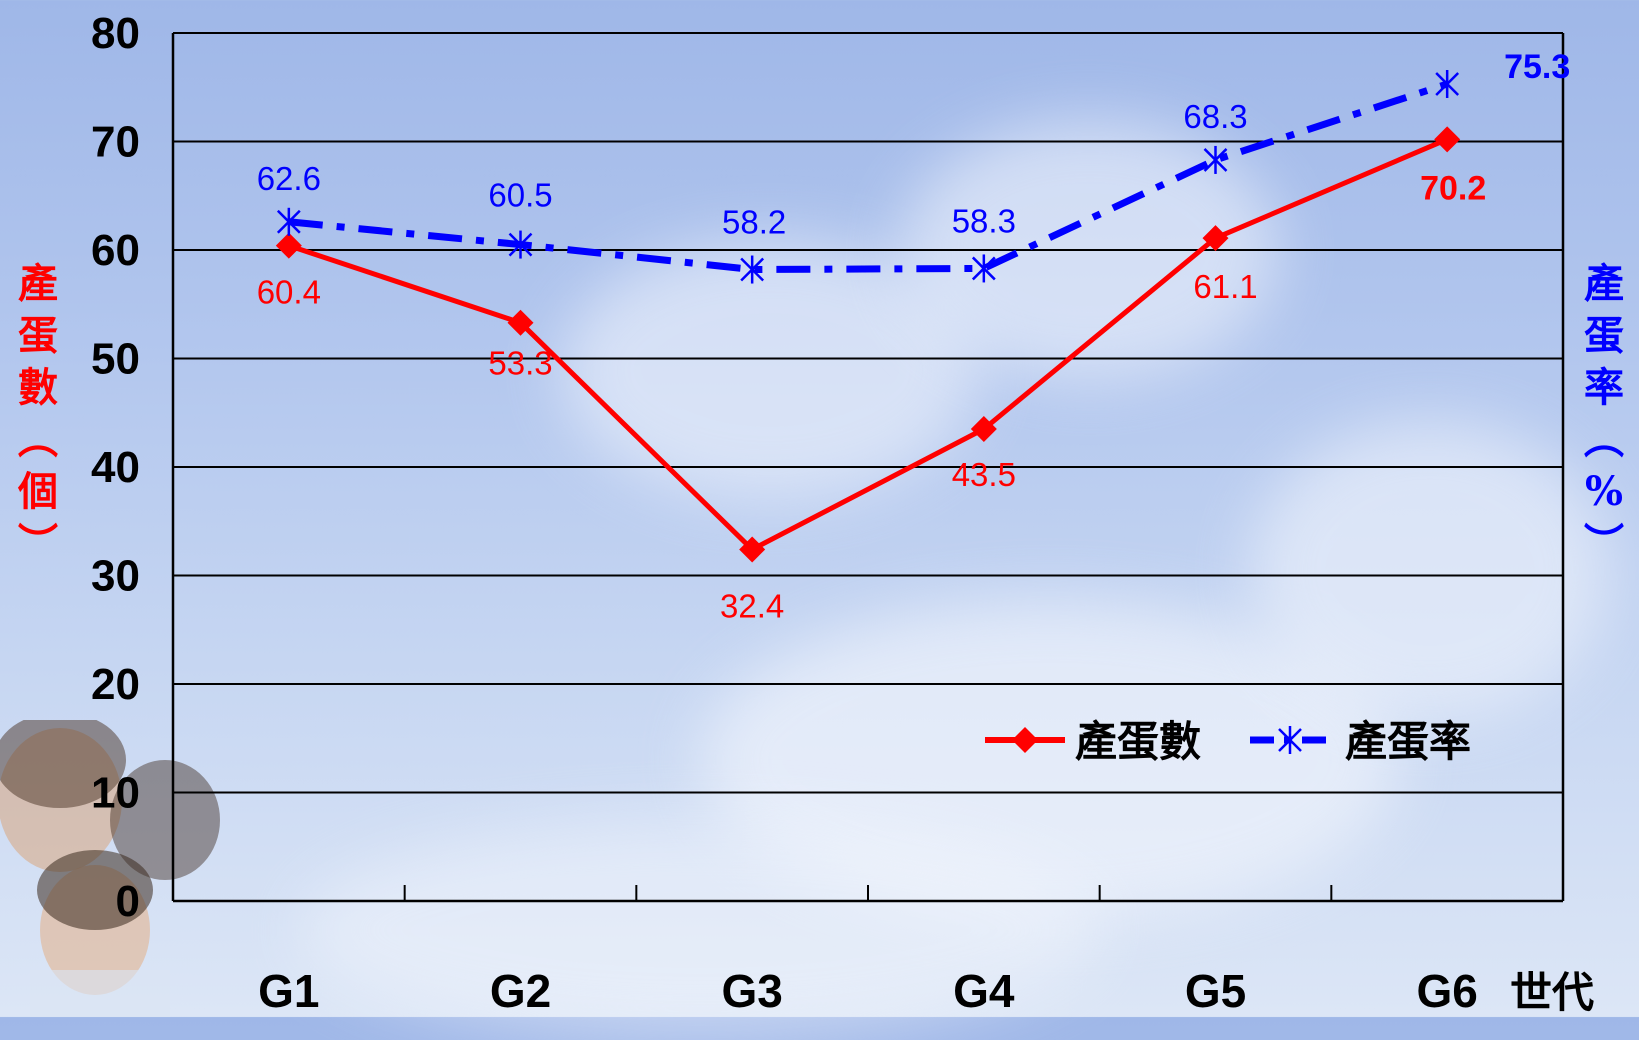  I want to click on y-tick-label: 50, so click(115, 359).